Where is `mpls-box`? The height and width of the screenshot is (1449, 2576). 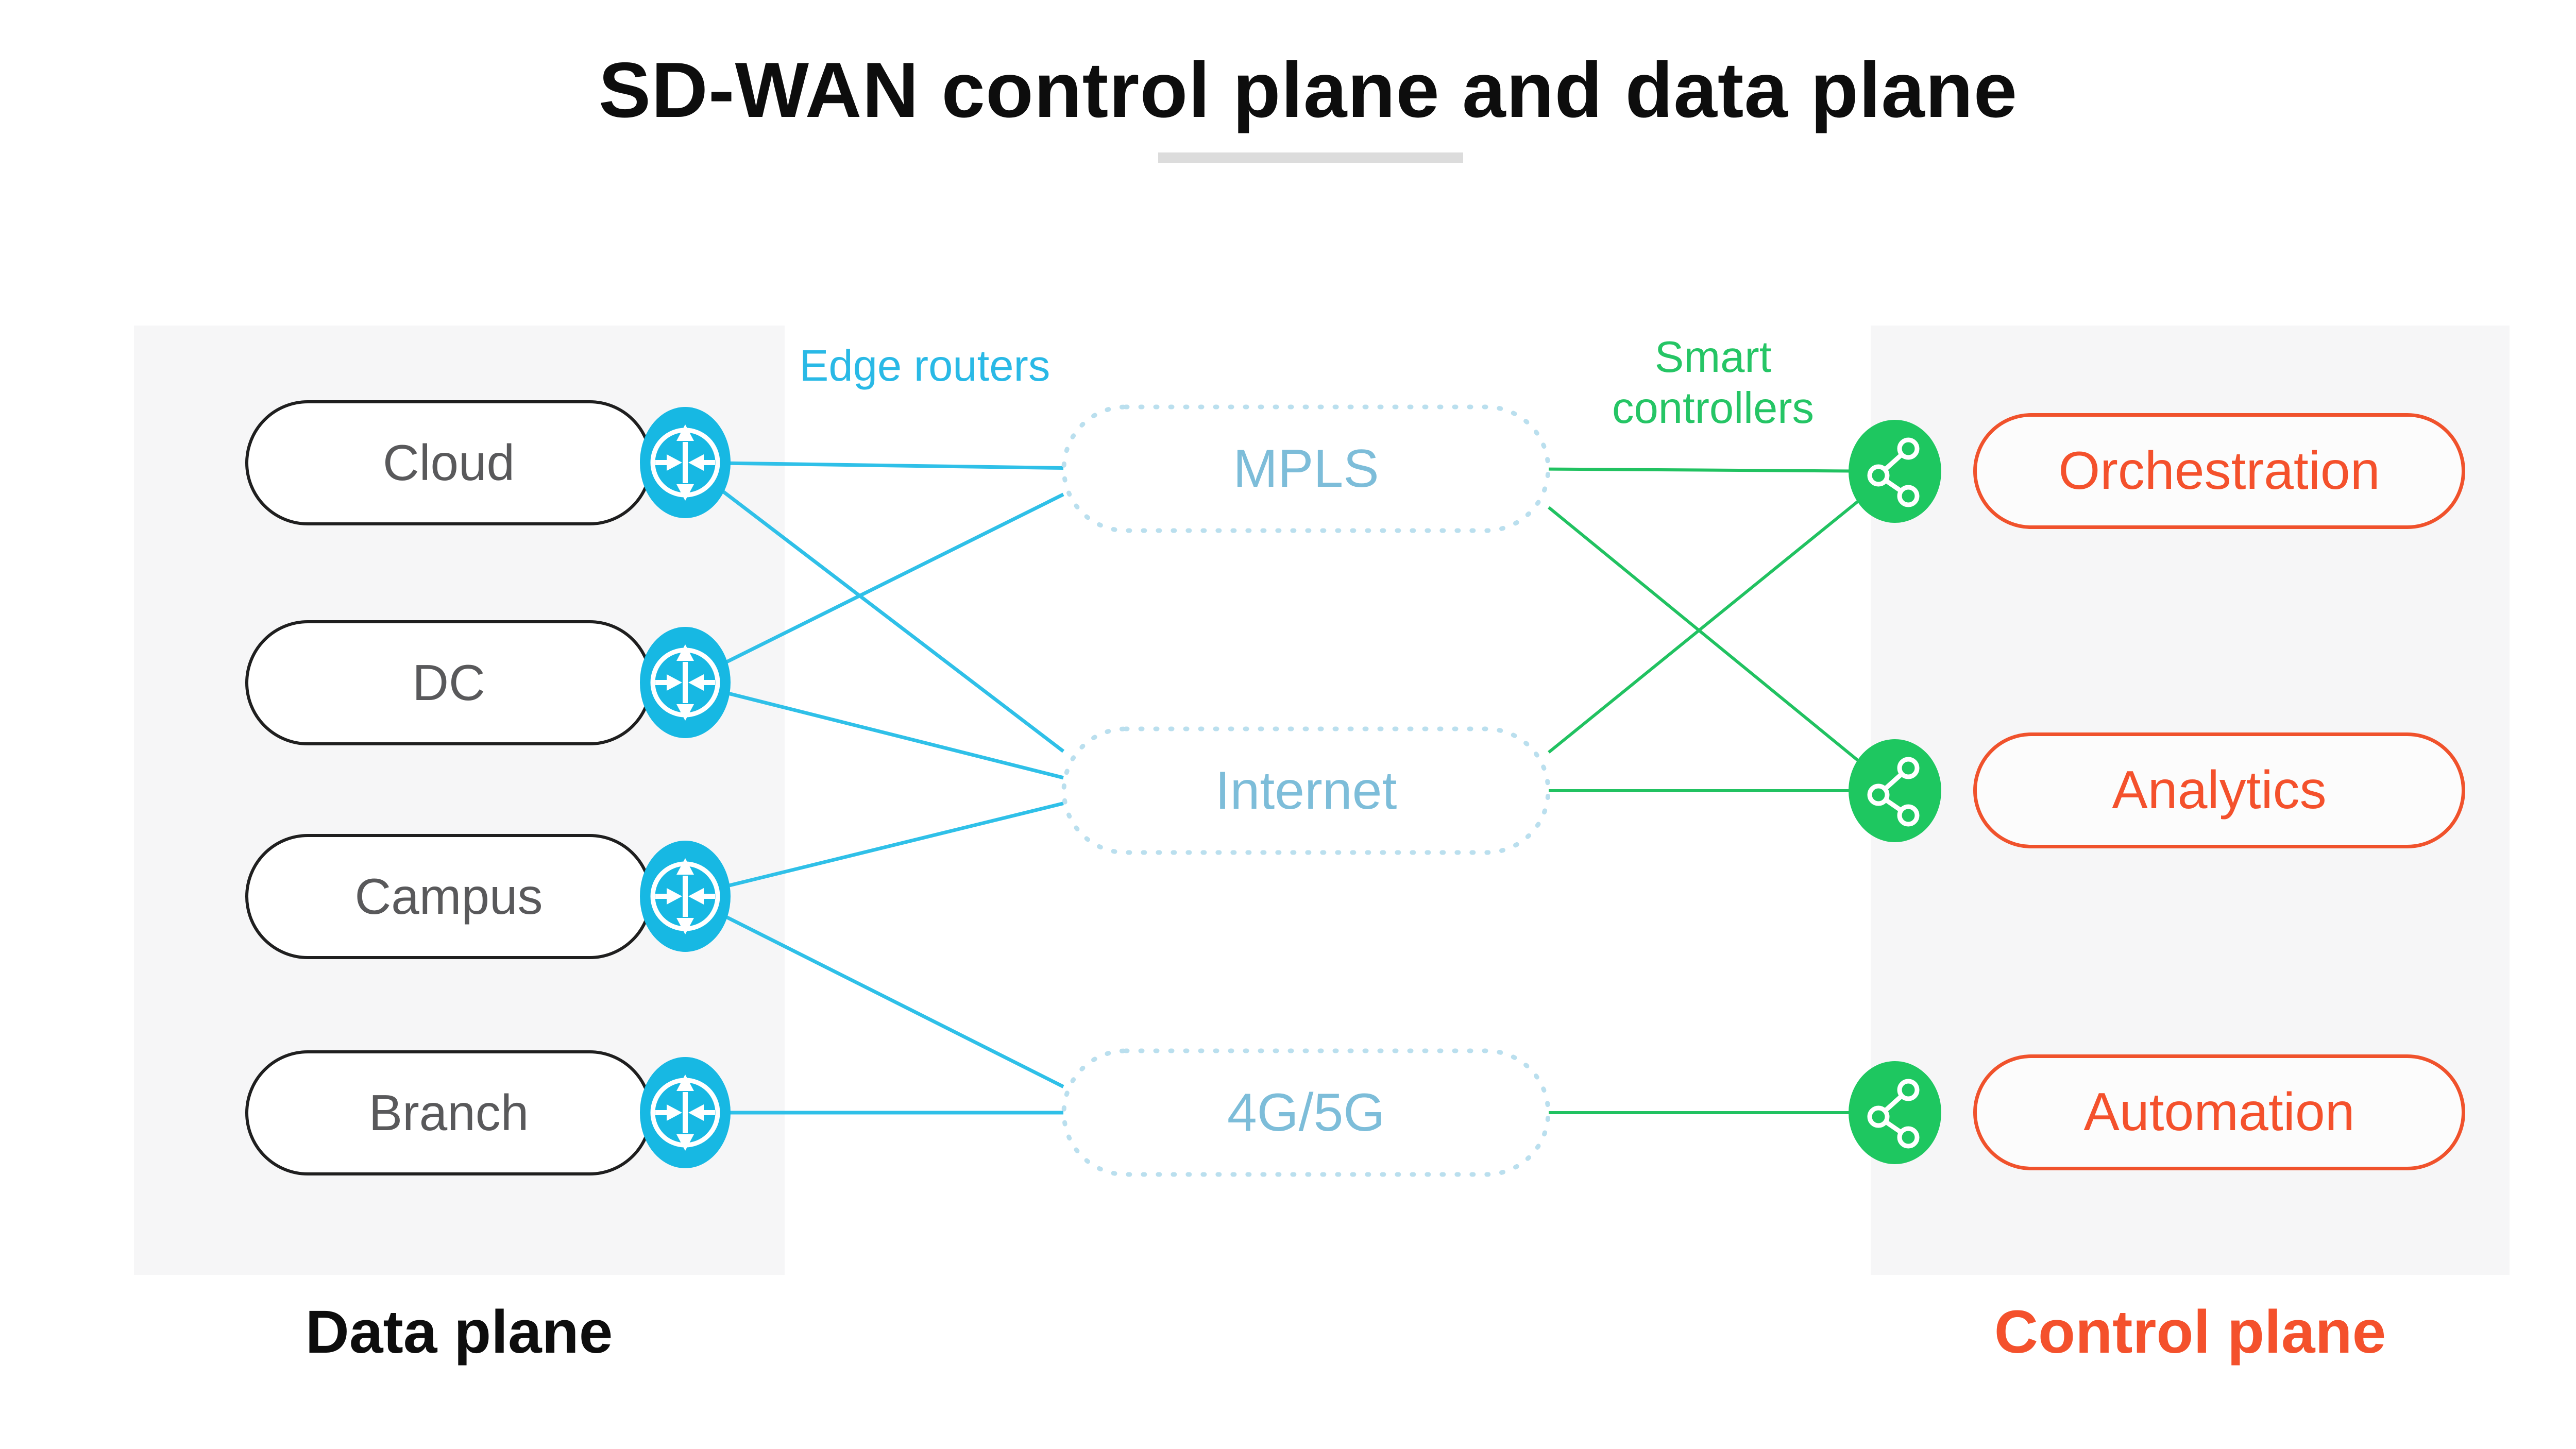 mpls-box is located at coordinates (1306, 469).